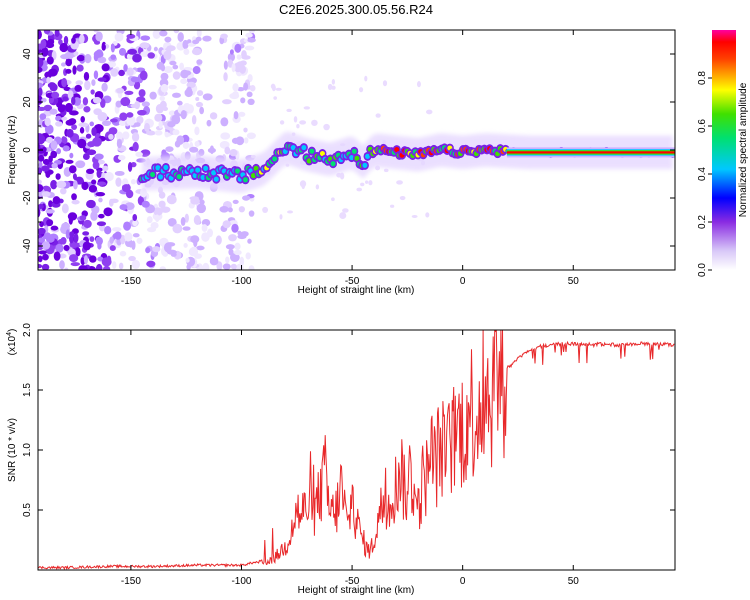  Describe the element at coordinates (356, 290) in the screenshot. I see `spectrogram-x-label: Height of straight line (km)` at that location.